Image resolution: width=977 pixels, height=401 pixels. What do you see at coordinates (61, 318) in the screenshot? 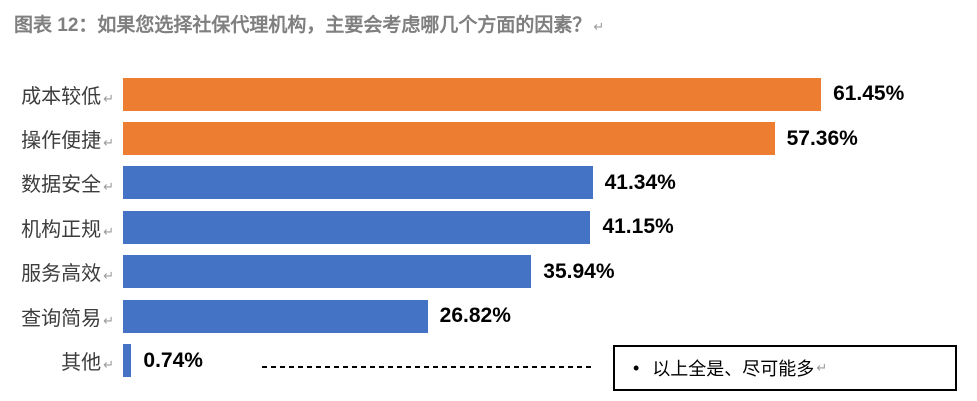
I see `category-label-text: 查询简易` at bounding box center [61, 318].